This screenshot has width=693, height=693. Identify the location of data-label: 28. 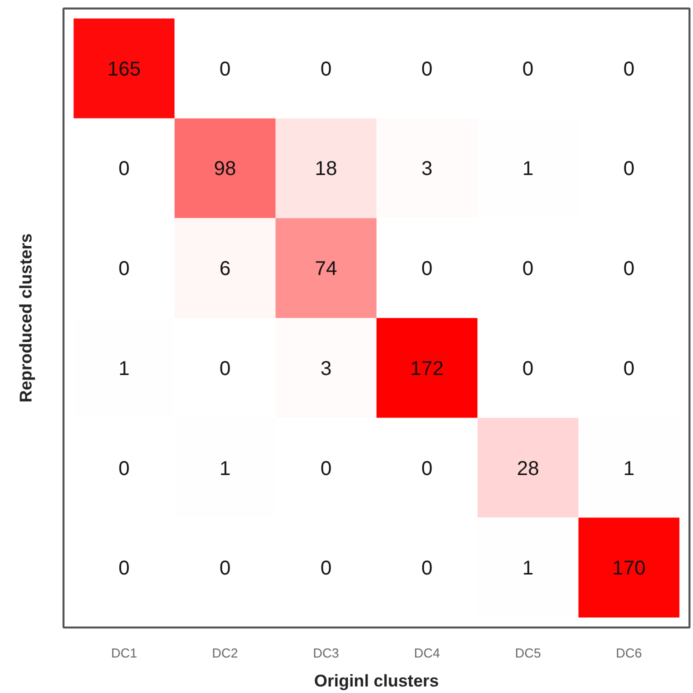
(528, 469).